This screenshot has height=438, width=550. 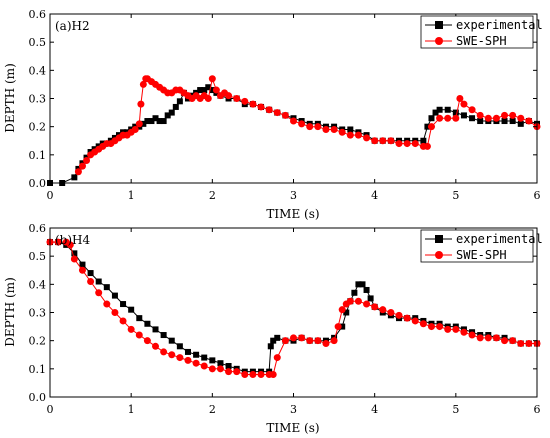 What do you see at coordinates (439, 25) in the screenshot?
I see `legend-marker-experimental` at bounding box center [439, 25].